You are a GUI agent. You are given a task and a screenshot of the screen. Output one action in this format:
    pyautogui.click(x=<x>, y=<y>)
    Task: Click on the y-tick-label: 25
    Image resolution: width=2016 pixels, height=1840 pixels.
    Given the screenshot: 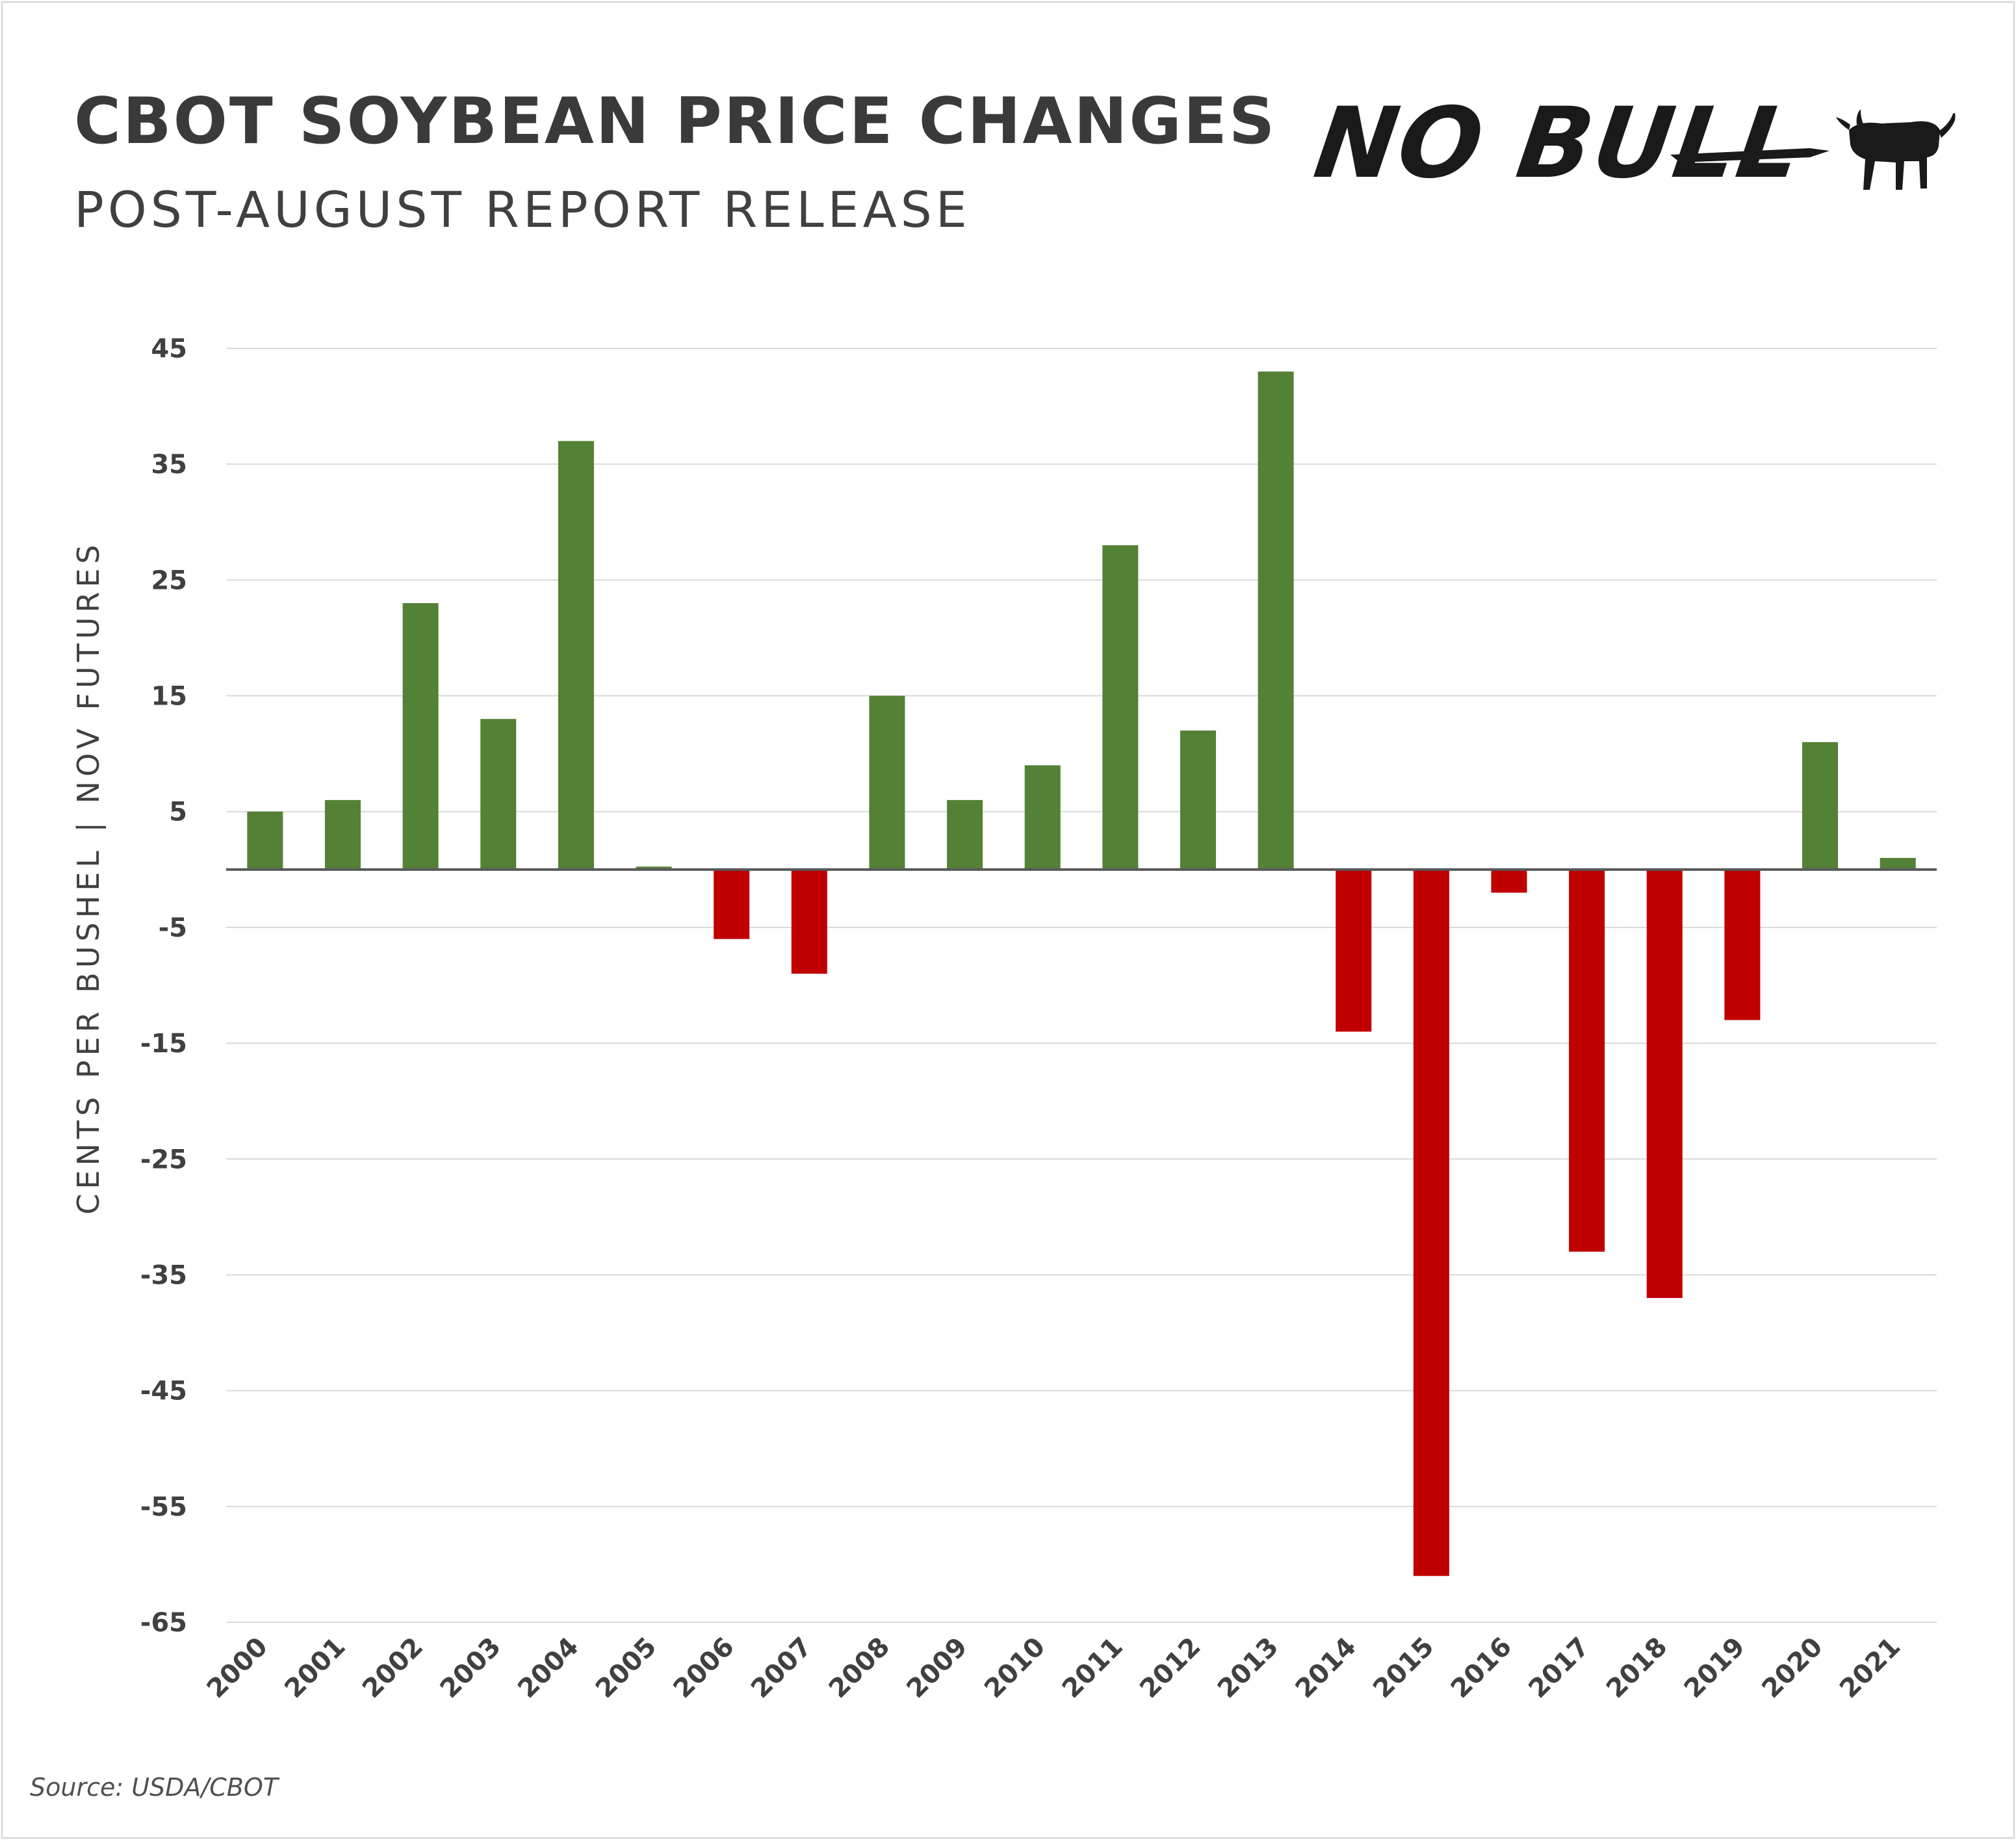 What is the action you would take?
    pyautogui.click(x=169, y=580)
    